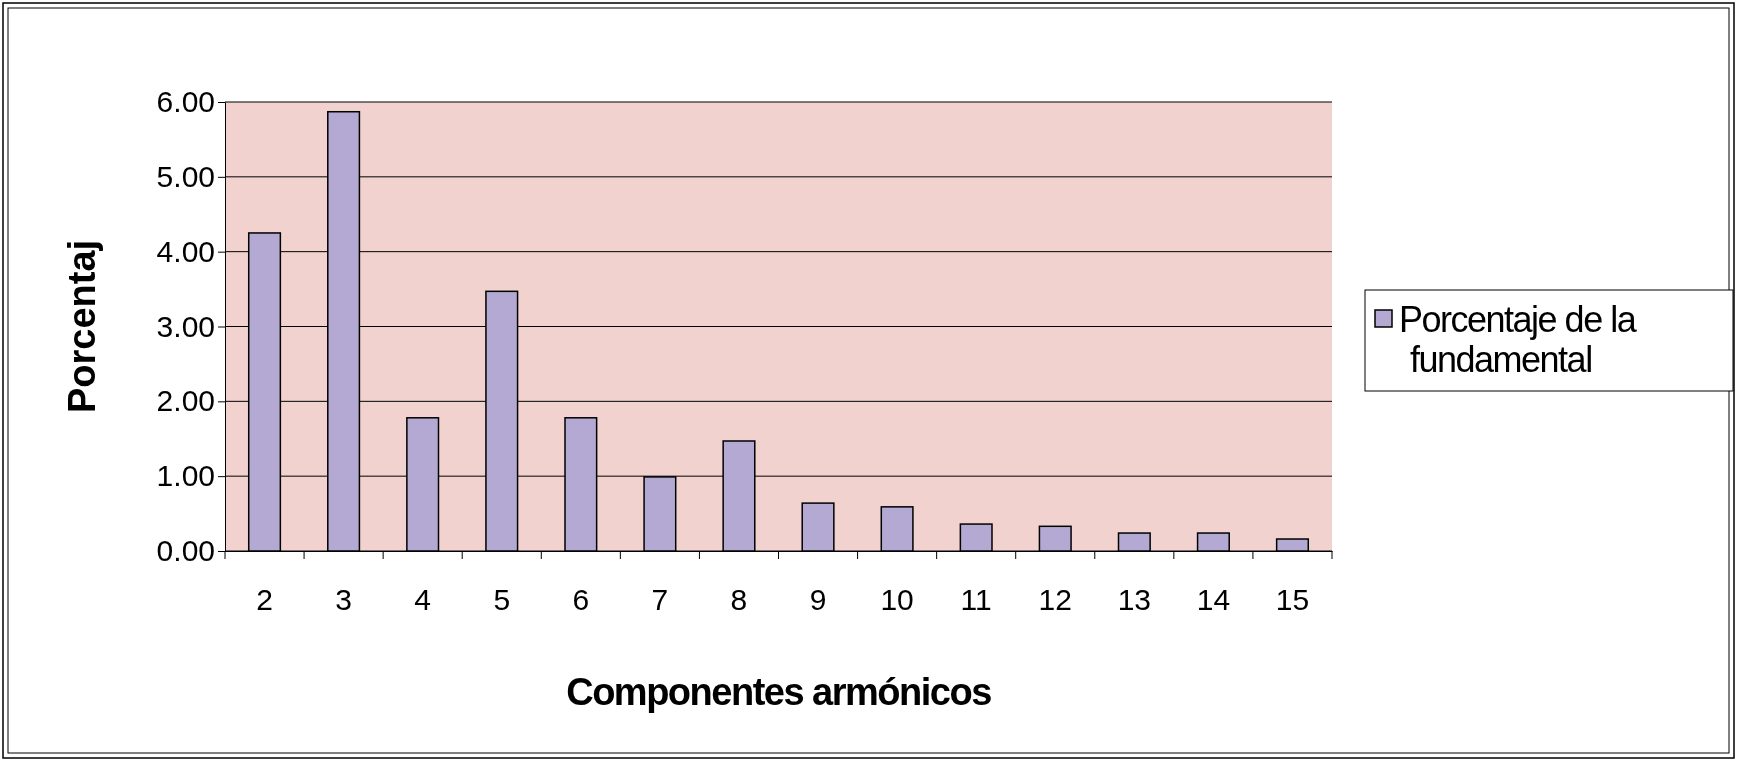 Image resolution: width=1737 pixels, height=761 pixels. What do you see at coordinates (897, 600) in the screenshot?
I see `x-tick-label: 10` at bounding box center [897, 600].